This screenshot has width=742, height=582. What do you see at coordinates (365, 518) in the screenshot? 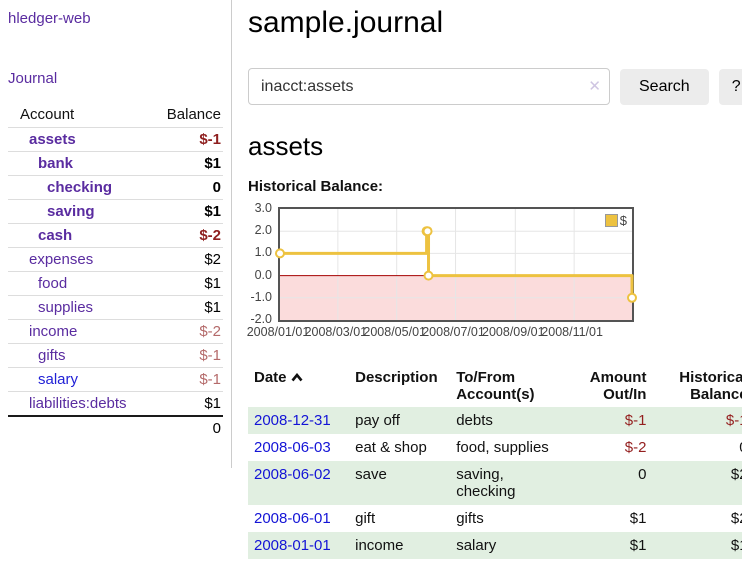
I see `transaction-description: gift` at bounding box center [365, 518].